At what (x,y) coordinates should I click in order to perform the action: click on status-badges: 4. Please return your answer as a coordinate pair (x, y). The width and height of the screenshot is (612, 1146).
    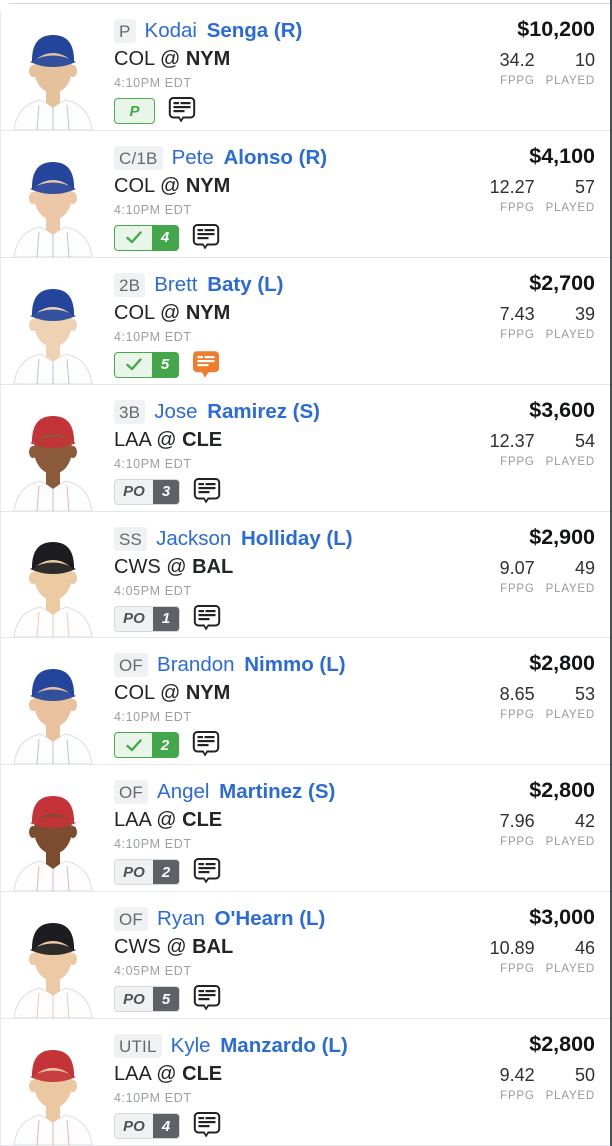
    Looking at the image, I should click on (220, 238).